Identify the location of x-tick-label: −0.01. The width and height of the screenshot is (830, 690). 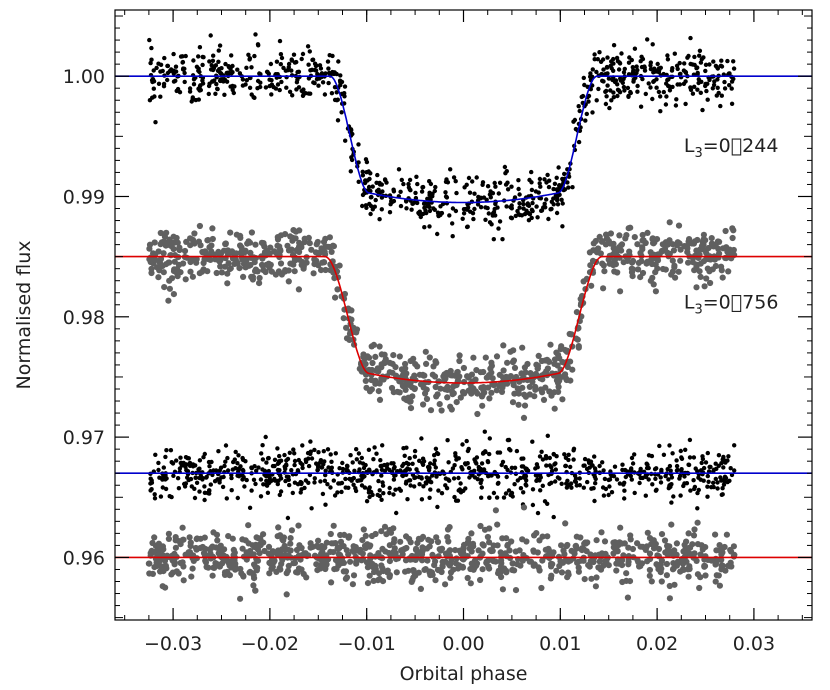
(367, 644).